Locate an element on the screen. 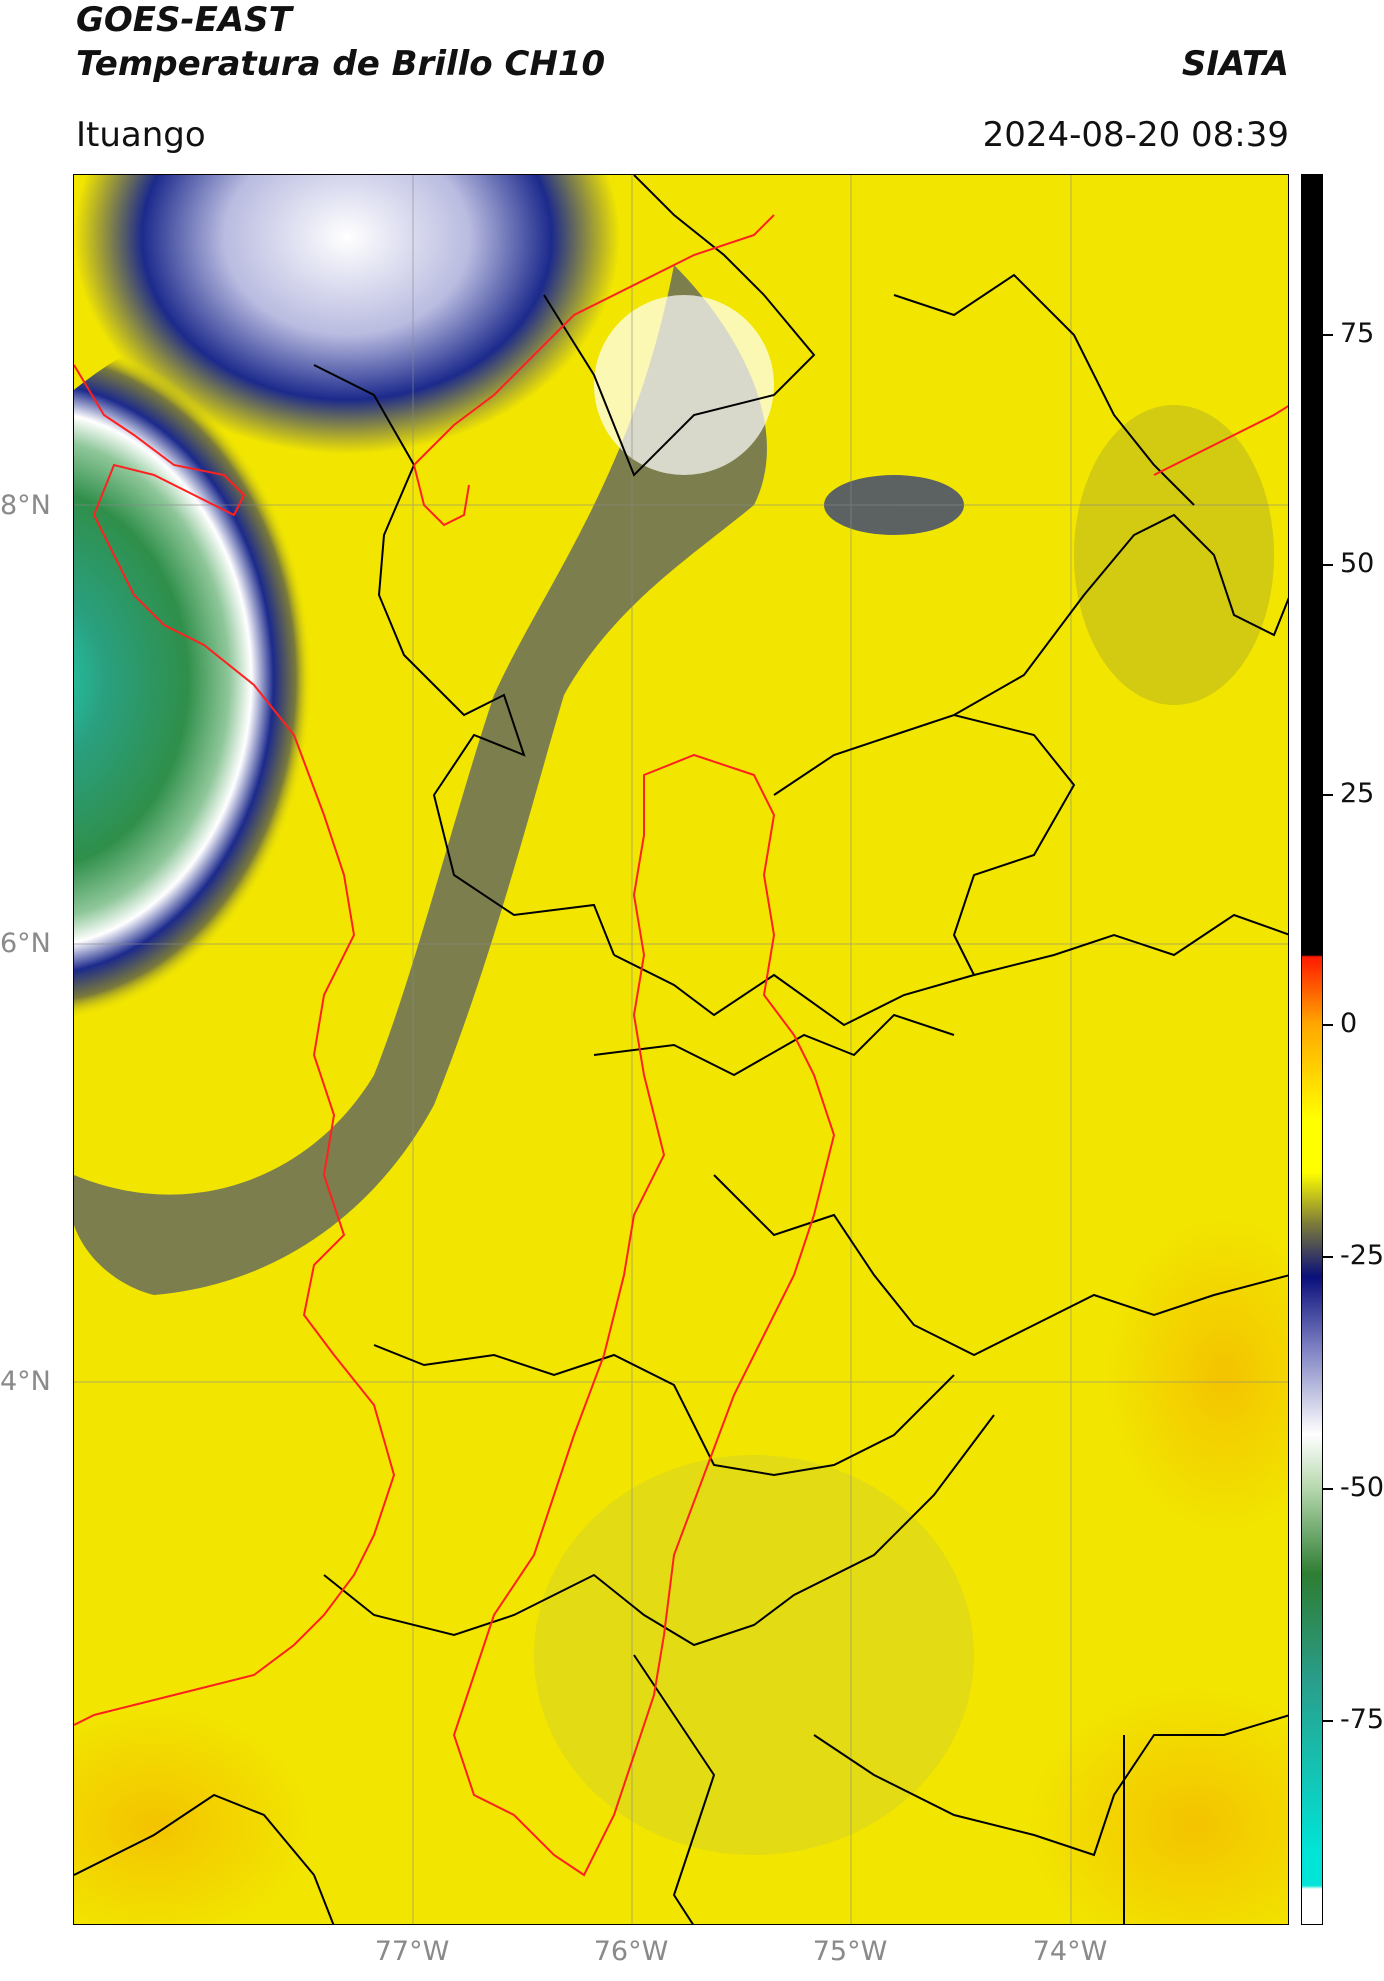  colorbar-tick-minus75 is located at coordinates (1328, 1721).